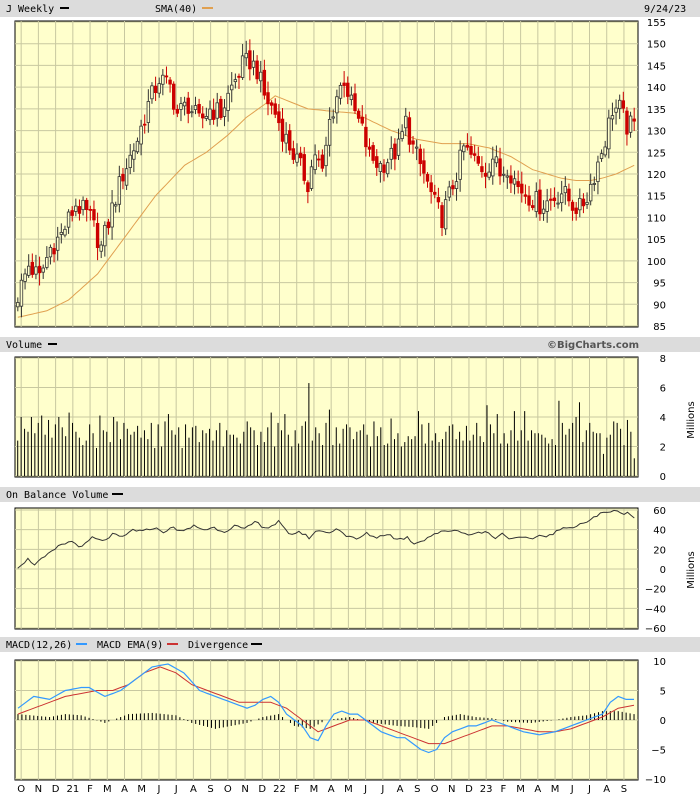 The width and height of the screenshot is (700, 797). Describe the element at coordinates (52, 344) in the screenshot. I see `volume-legend-swatch` at that location.